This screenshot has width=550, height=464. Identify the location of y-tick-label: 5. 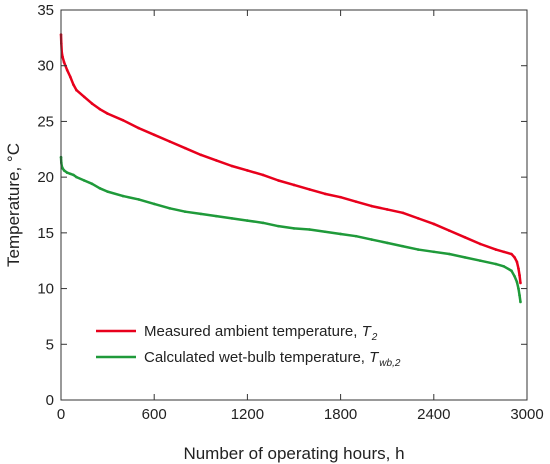
(50, 344).